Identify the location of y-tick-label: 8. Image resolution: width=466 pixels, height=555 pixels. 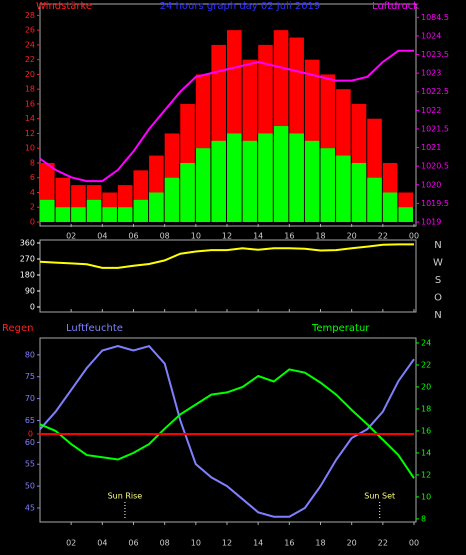
(32, 162).